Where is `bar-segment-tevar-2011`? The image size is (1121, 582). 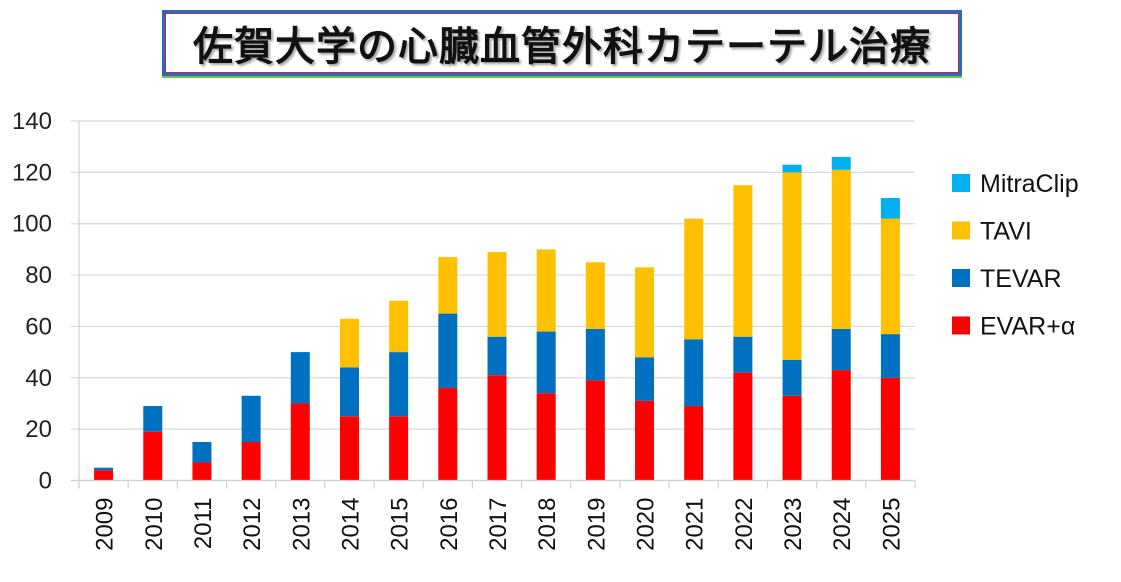
bar-segment-tevar-2011 is located at coordinates (202, 452).